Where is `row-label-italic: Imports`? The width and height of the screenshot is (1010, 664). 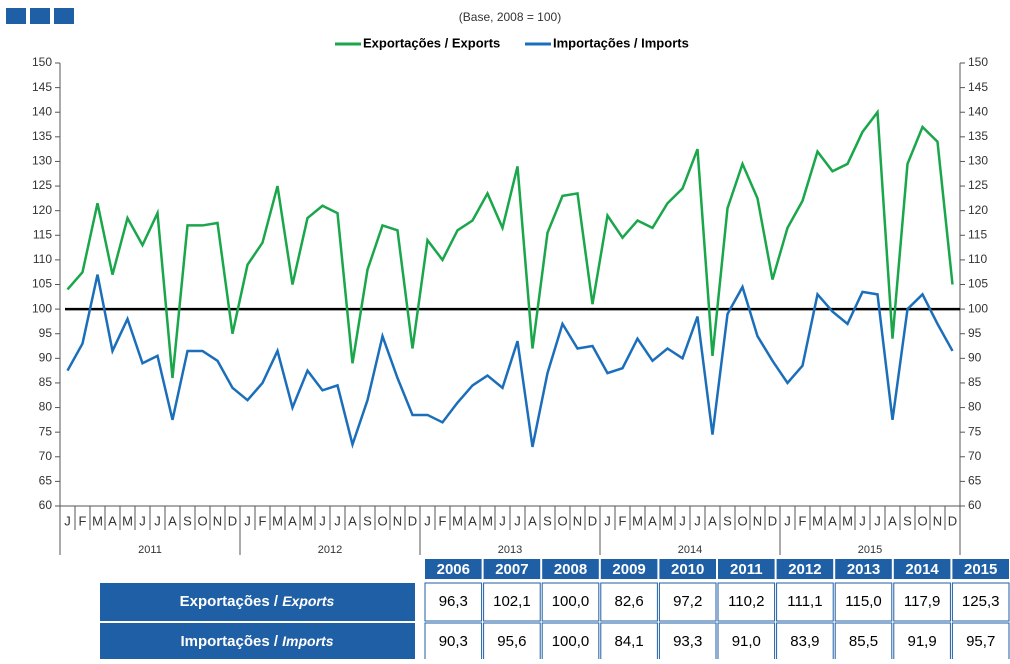
row-label-italic: Imports is located at coordinates (308, 641).